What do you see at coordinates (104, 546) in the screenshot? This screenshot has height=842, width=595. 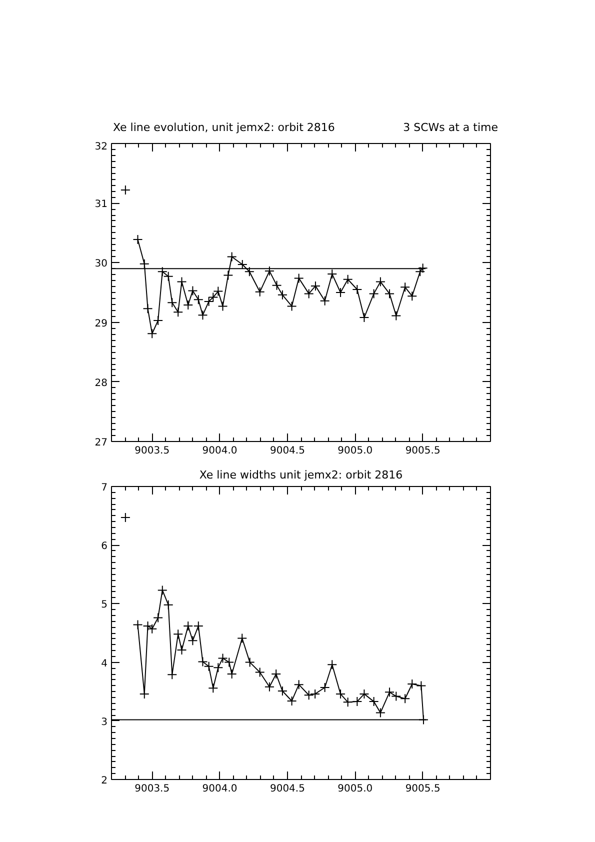 I see `y-tick-label: 6` at bounding box center [104, 546].